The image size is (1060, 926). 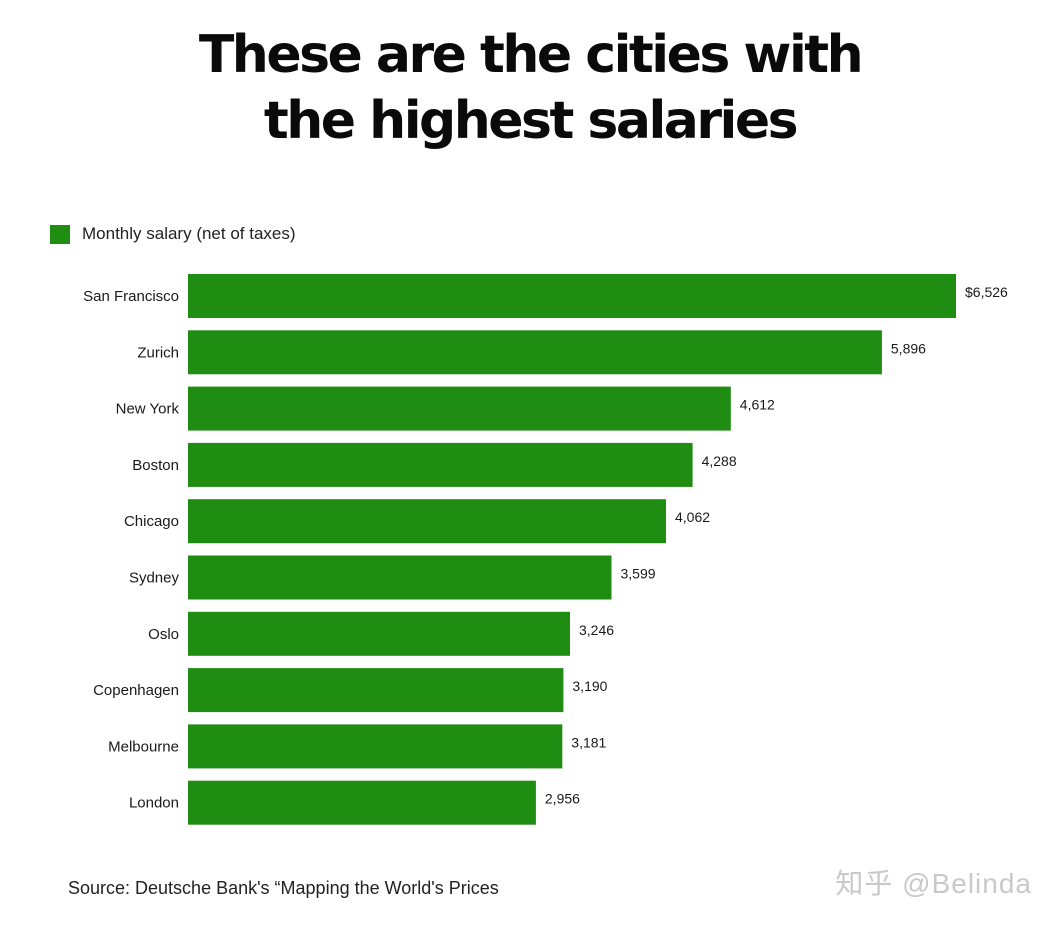 I want to click on title-line-1: These are the cities with, so click(x=531, y=55).